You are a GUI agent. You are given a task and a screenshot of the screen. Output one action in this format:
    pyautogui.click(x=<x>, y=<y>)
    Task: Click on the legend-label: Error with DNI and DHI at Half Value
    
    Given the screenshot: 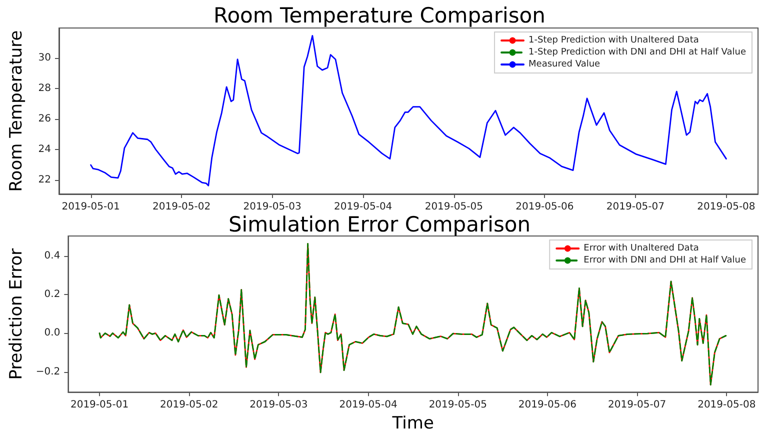 What is the action you would take?
    pyautogui.click(x=665, y=261)
    